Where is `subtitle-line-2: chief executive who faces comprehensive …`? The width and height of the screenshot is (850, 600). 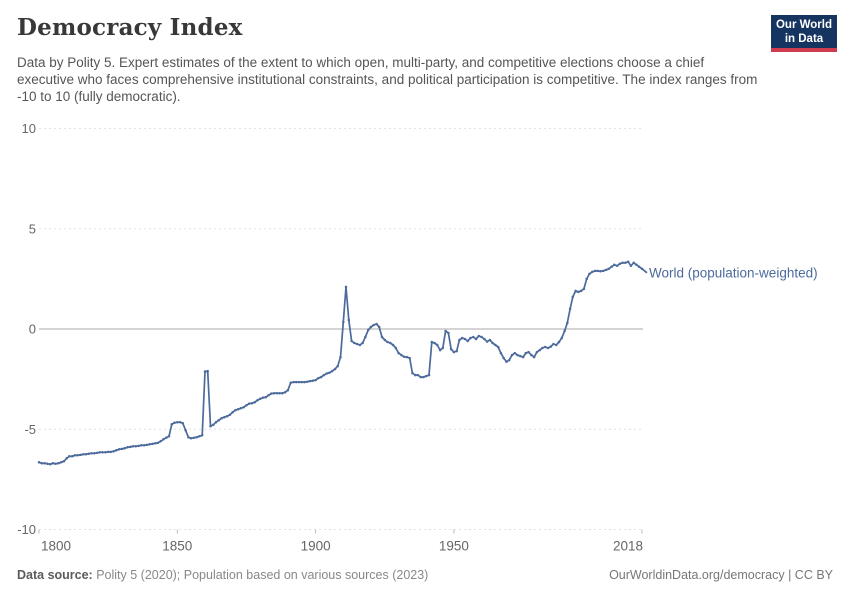 subtitle-line-2: chief executive who faces comprehensive … is located at coordinates (361, 71).